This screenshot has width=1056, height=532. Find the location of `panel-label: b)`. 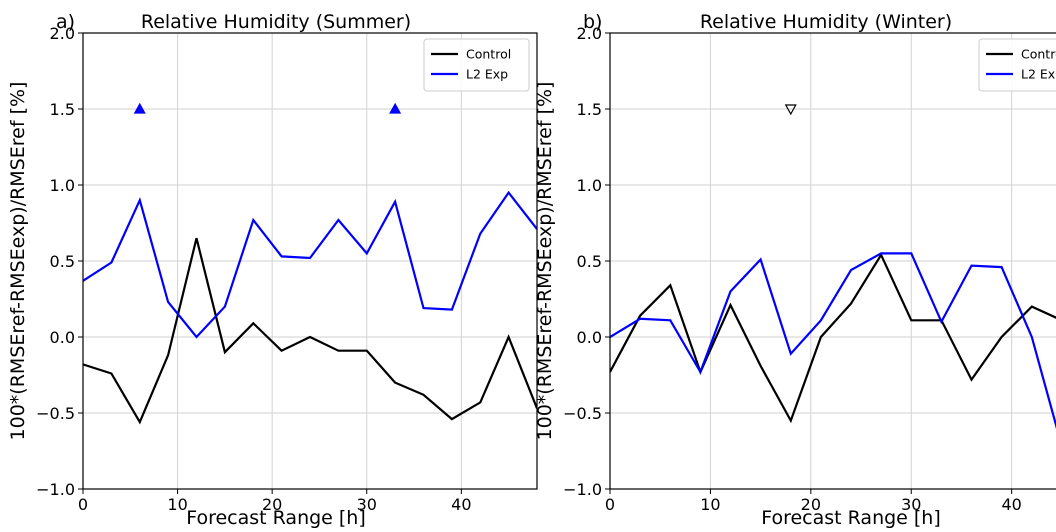

panel-label: b) is located at coordinates (592, 22).